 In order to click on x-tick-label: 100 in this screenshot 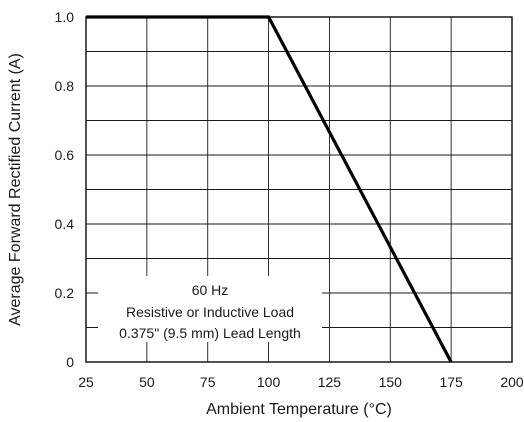, I will do `click(269, 382)`.